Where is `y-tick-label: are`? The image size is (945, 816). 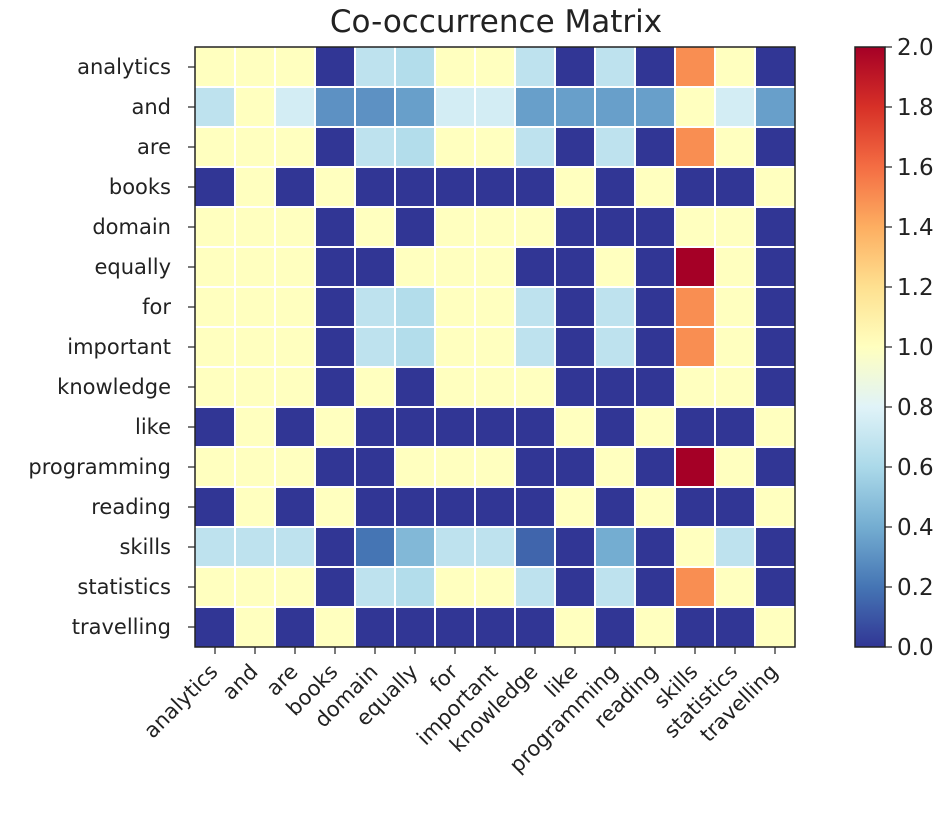 y-tick-label: are is located at coordinates (154, 147).